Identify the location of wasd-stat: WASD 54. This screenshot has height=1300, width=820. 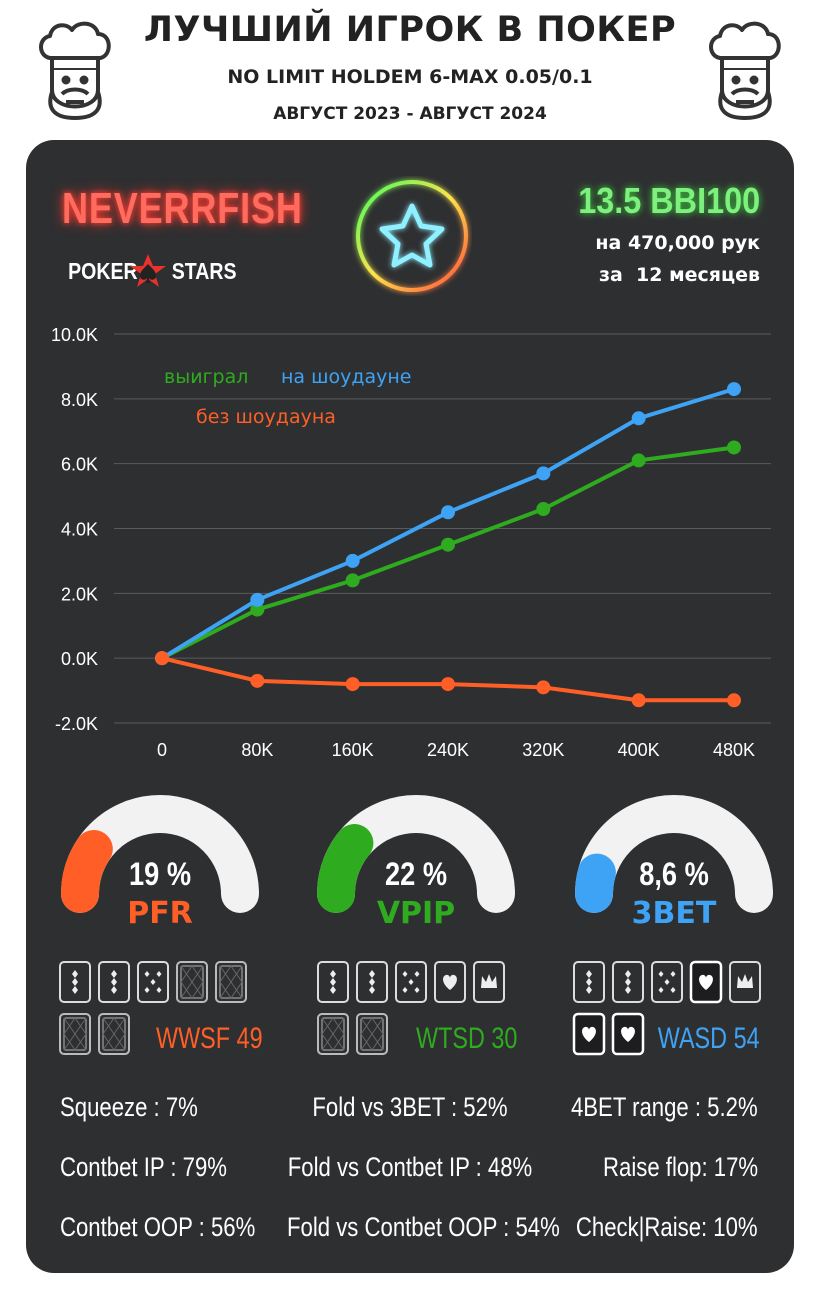
(709, 1038).